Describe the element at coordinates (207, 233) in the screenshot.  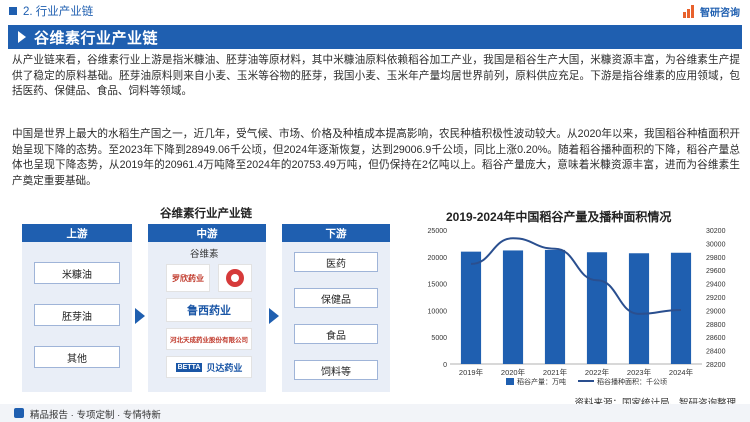
I see `midstream-header: 中游` at that location.